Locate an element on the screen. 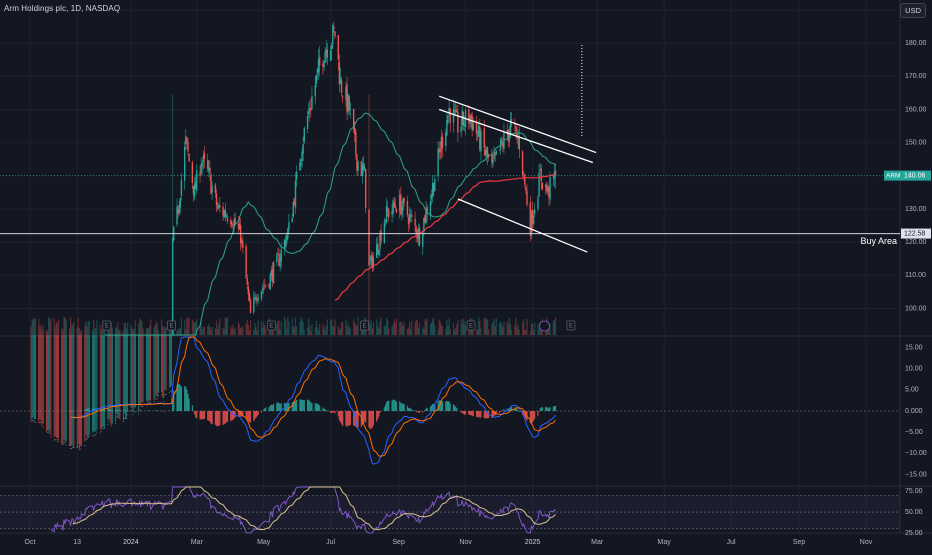 Image resolution: width=932 pixels, height=555 pixels. price-tick-label: 180.00 is located at coordinates (916, 43).